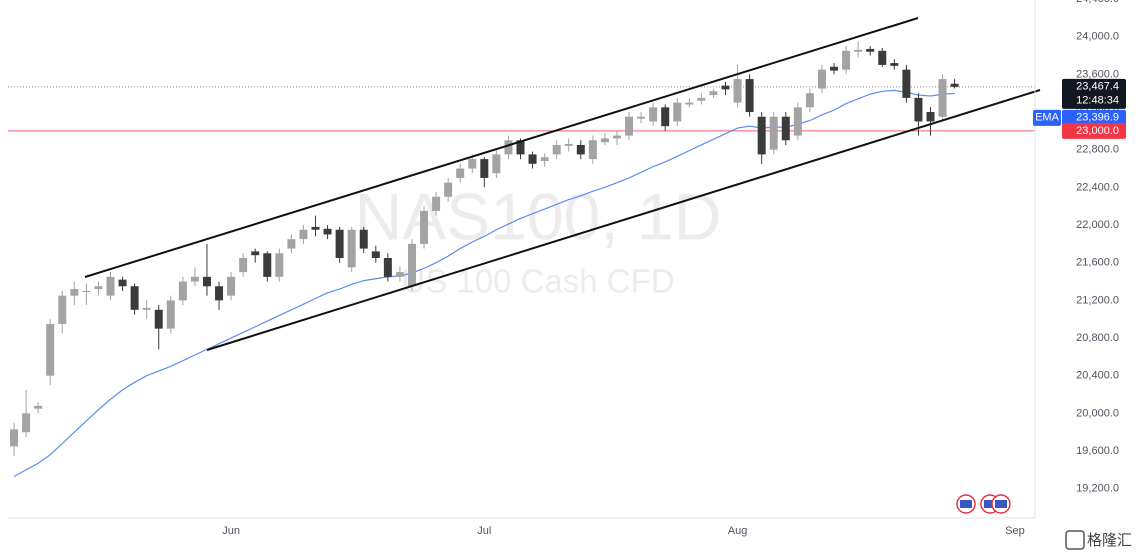  Describe the element at coordinates (1097, 37) in the screenshot. I see `y-tick-label: 24,000.0` at that location.